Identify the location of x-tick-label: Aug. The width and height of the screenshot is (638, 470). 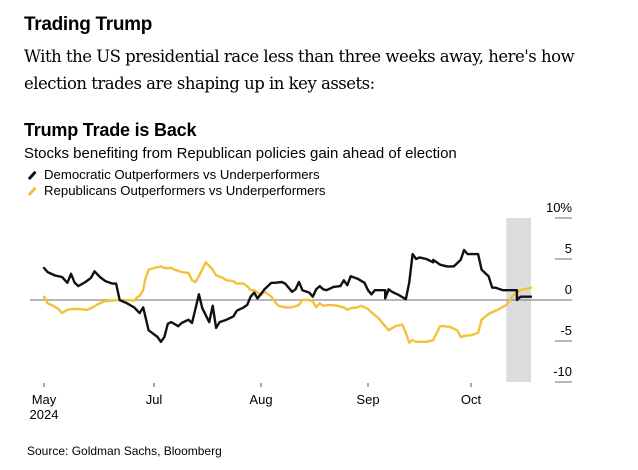
(260, 399).